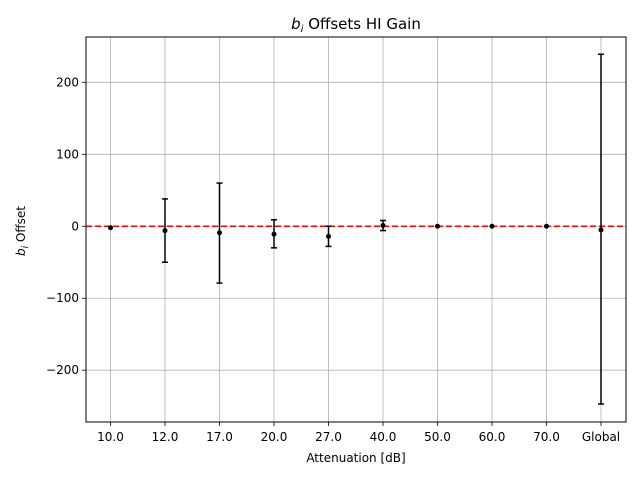 This screenshot has width=640, height=480. What do you see at coordinates (274, 437) in the screenshot?
I see `x-tick-label: 20.0` at bounding box center [274, 437].